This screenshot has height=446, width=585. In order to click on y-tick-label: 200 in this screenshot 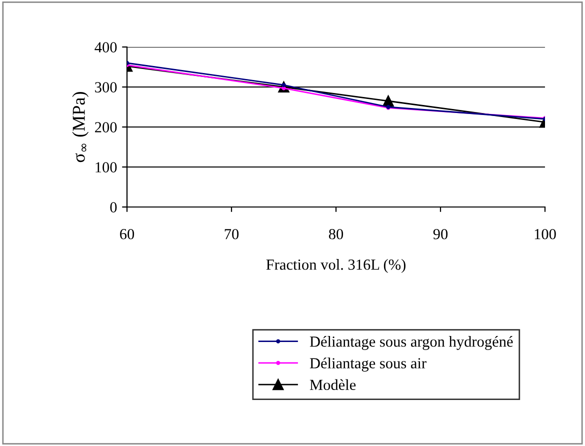, I will do `click(106, 127)`.